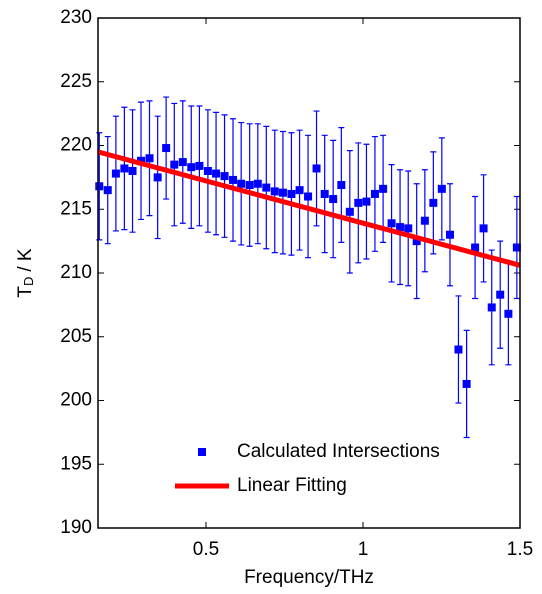 The width and height of the screenshot is (542, 594). Describe the element at coordinates (292, 485) in the screenshot. I see `legend-label: Linear Fitting` at that location.